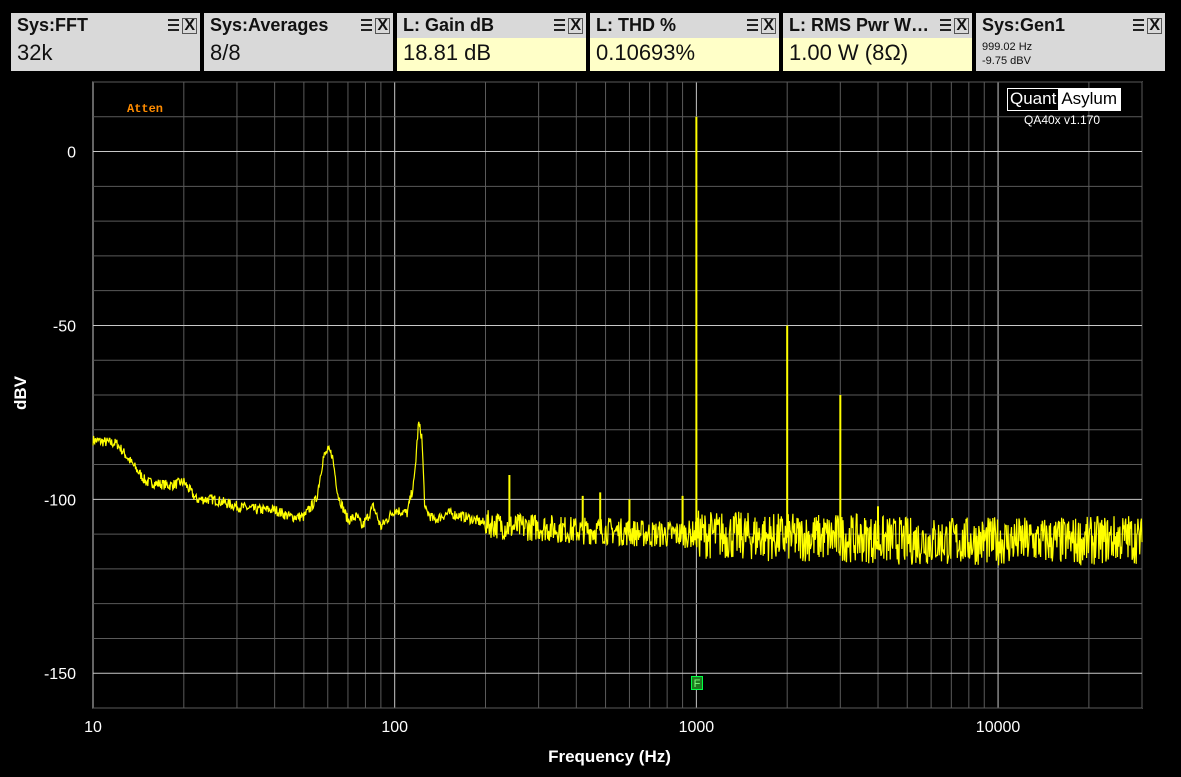 The width and height of the screenshot is (1181, 777). I want to click on measurement-panel: L: Gain dB X 18.81 dB, so click(491, 42).